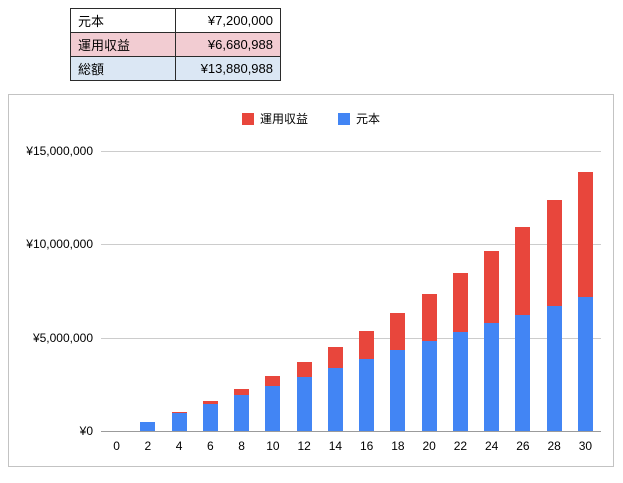 The width and height of the screenshot is (623, 483). What do you see at coordinates (522, 446) in the screenshot?
I see `x-axis-tick-label: 26` at bounding box center [522, 446].